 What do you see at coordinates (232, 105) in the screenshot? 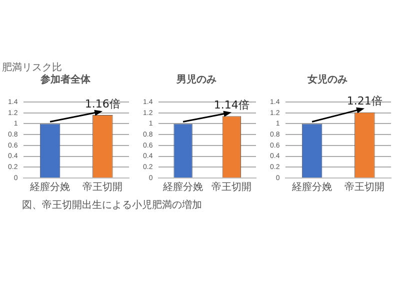
I see `annotation: 1.14倍` at bounding box center [232, 105].